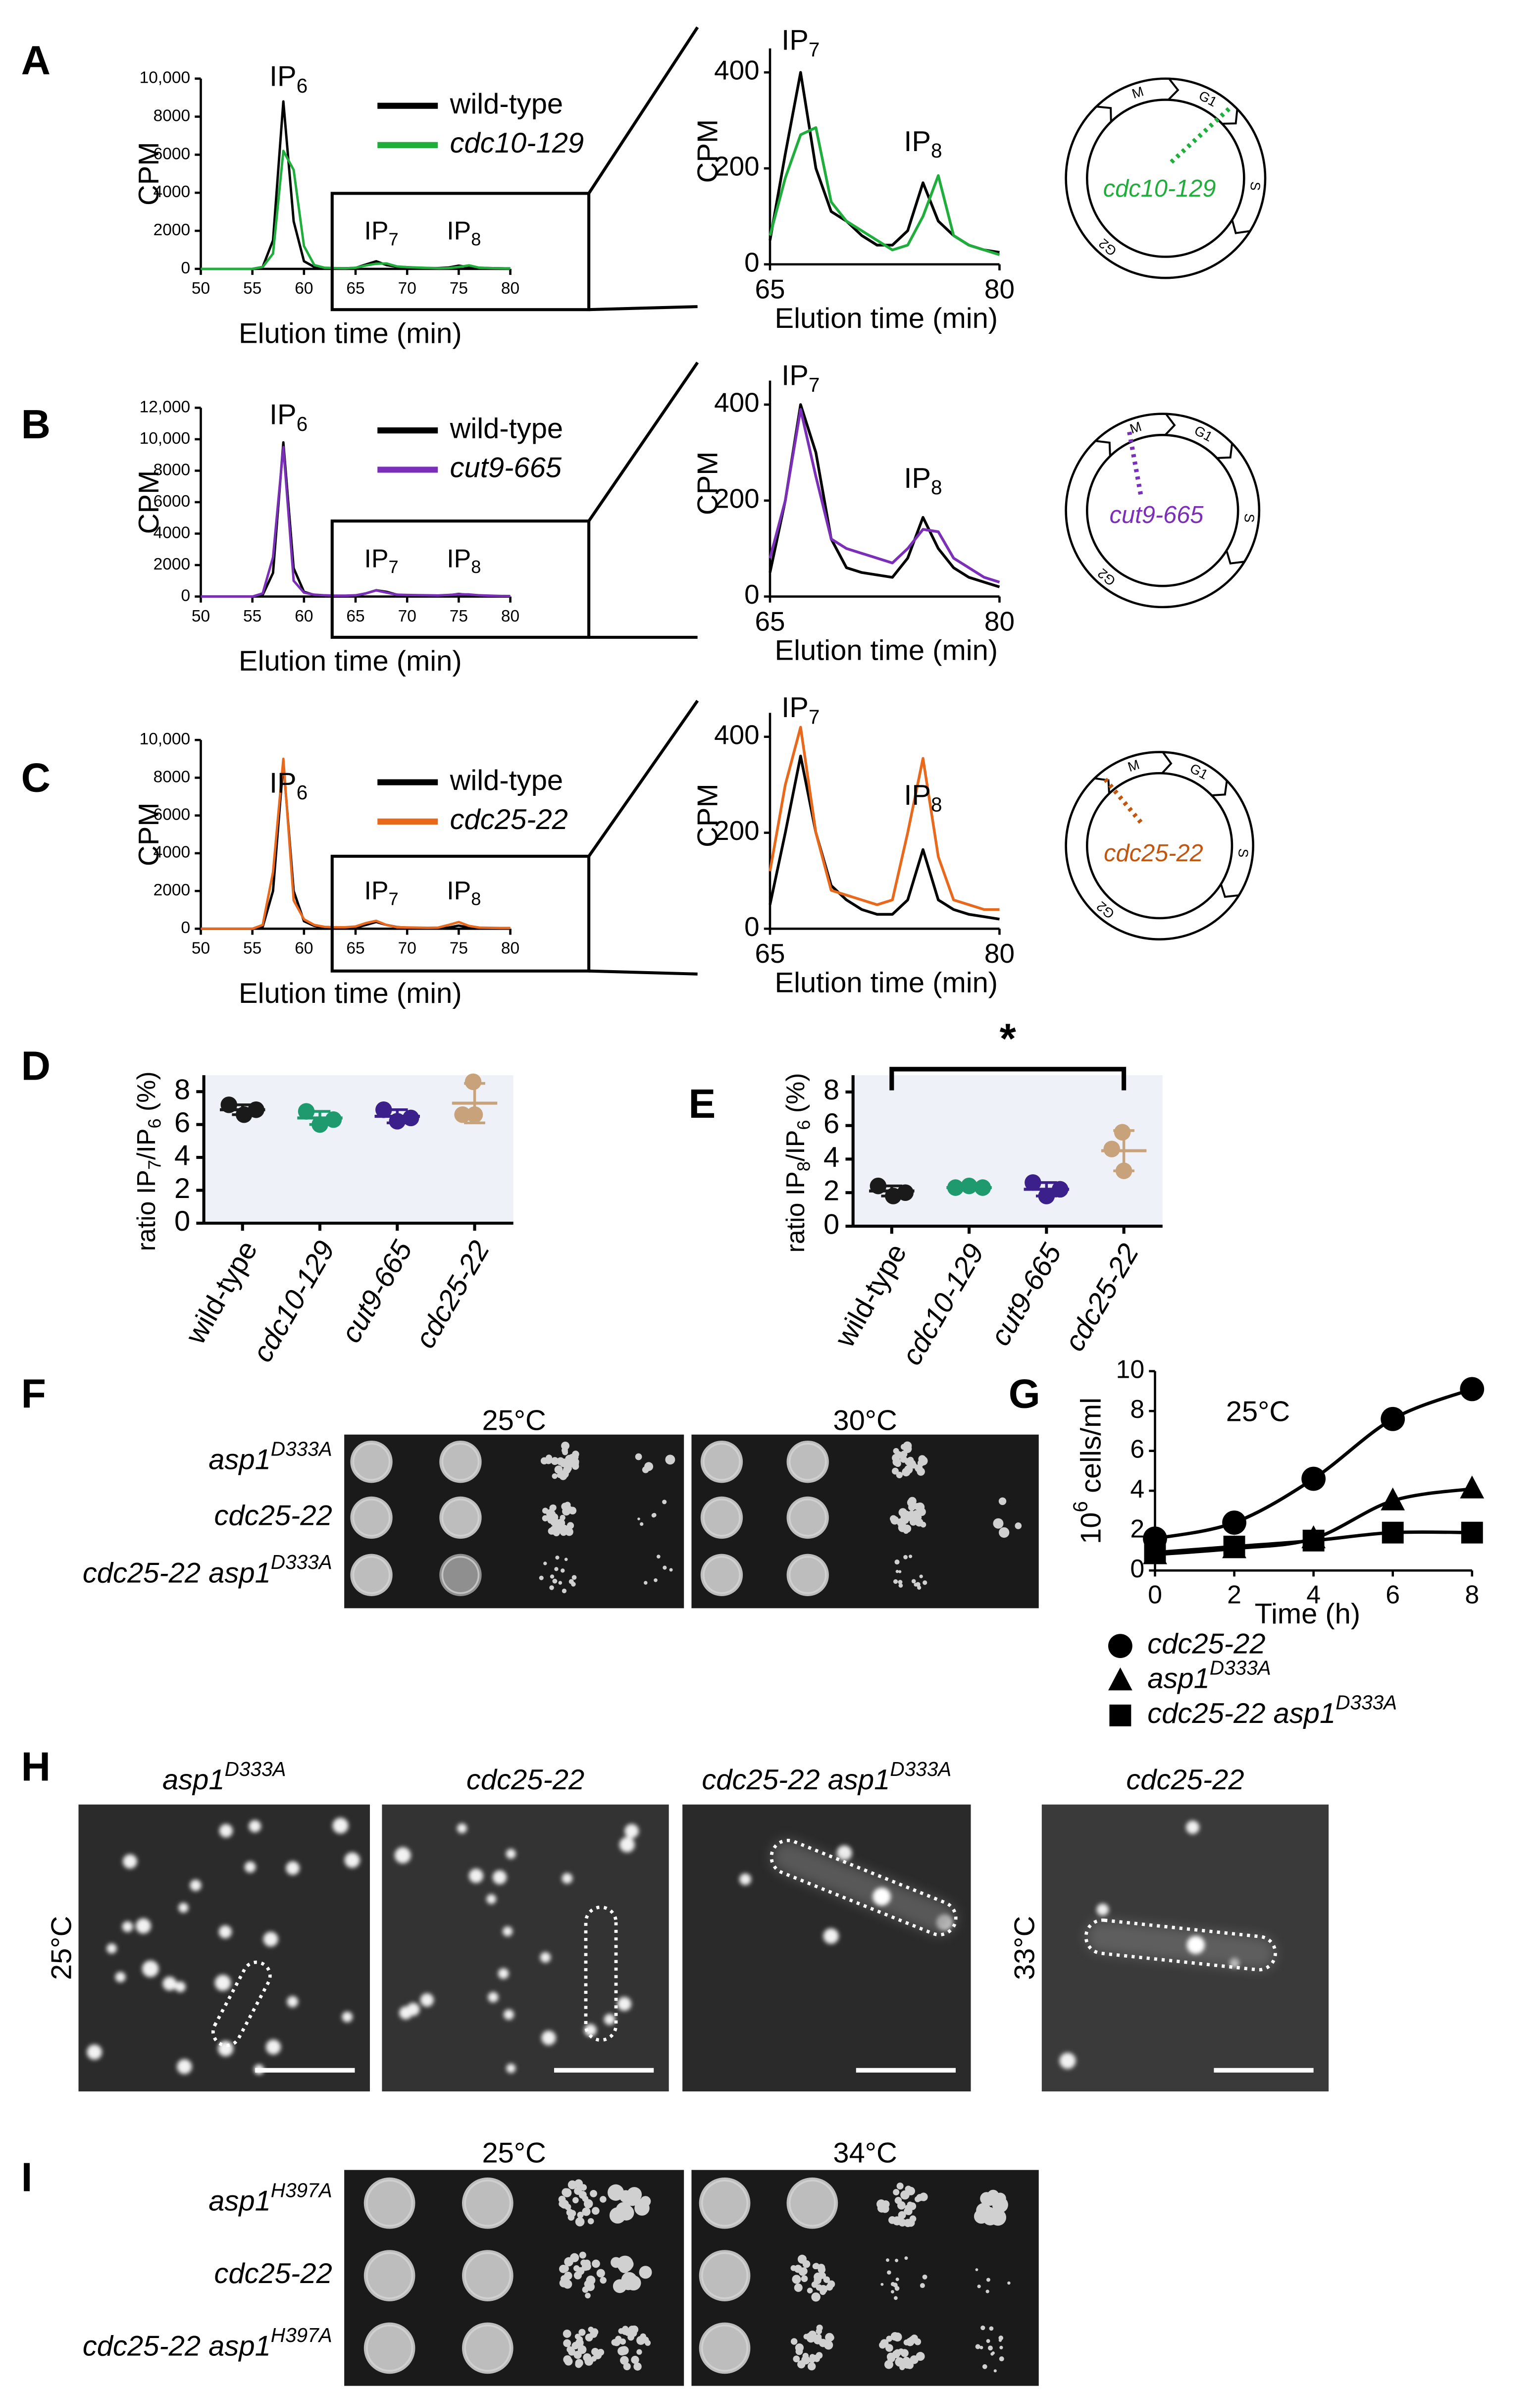 The width and height of the screenshot is (1540, 2392). What do you see at coordinates (1157, 515) in the screenshot?
I see `mutant-label: cut9-665` at bounding box center [1157, 515].